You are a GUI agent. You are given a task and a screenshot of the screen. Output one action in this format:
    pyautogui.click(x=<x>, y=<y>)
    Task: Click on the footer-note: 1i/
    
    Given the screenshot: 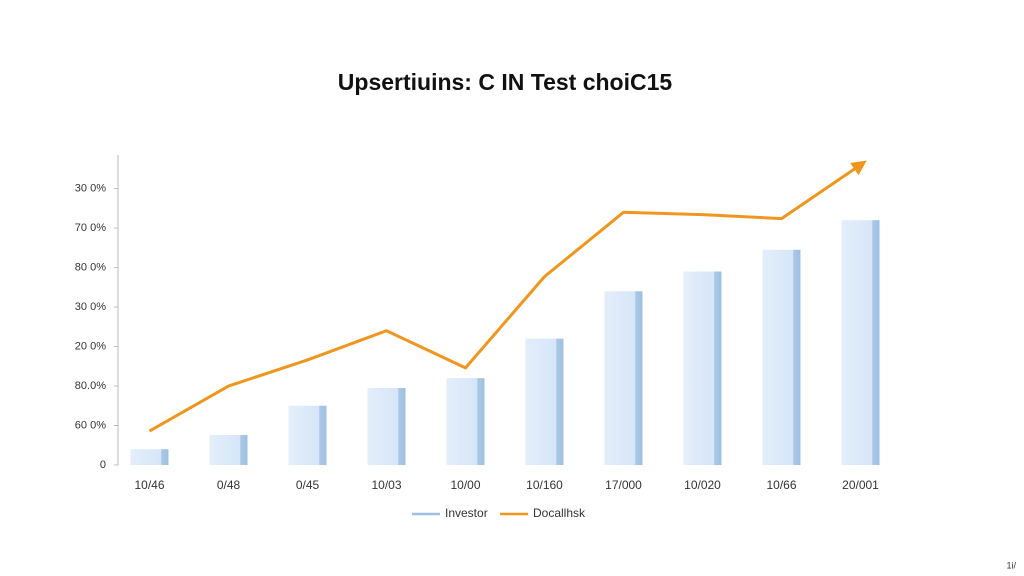 What is the action you would take?
    pyautogui.click(x=1011, y=565)
    